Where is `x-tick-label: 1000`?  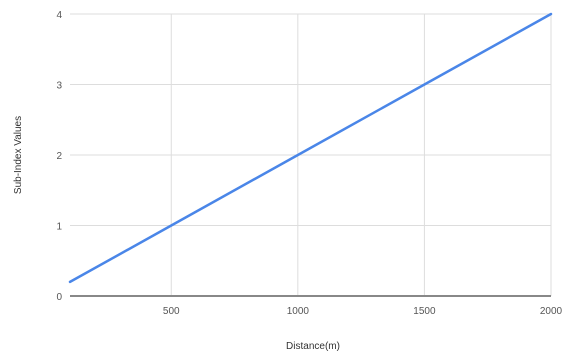 x-tick-label: 1000 is located at coordinates (298, 311).